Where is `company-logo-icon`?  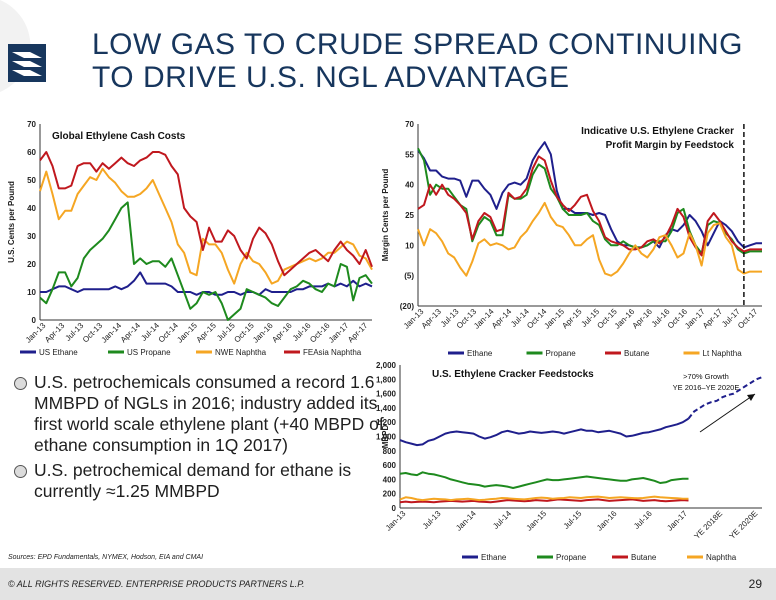
company-logo-icon is located at coordinates (23, 46).